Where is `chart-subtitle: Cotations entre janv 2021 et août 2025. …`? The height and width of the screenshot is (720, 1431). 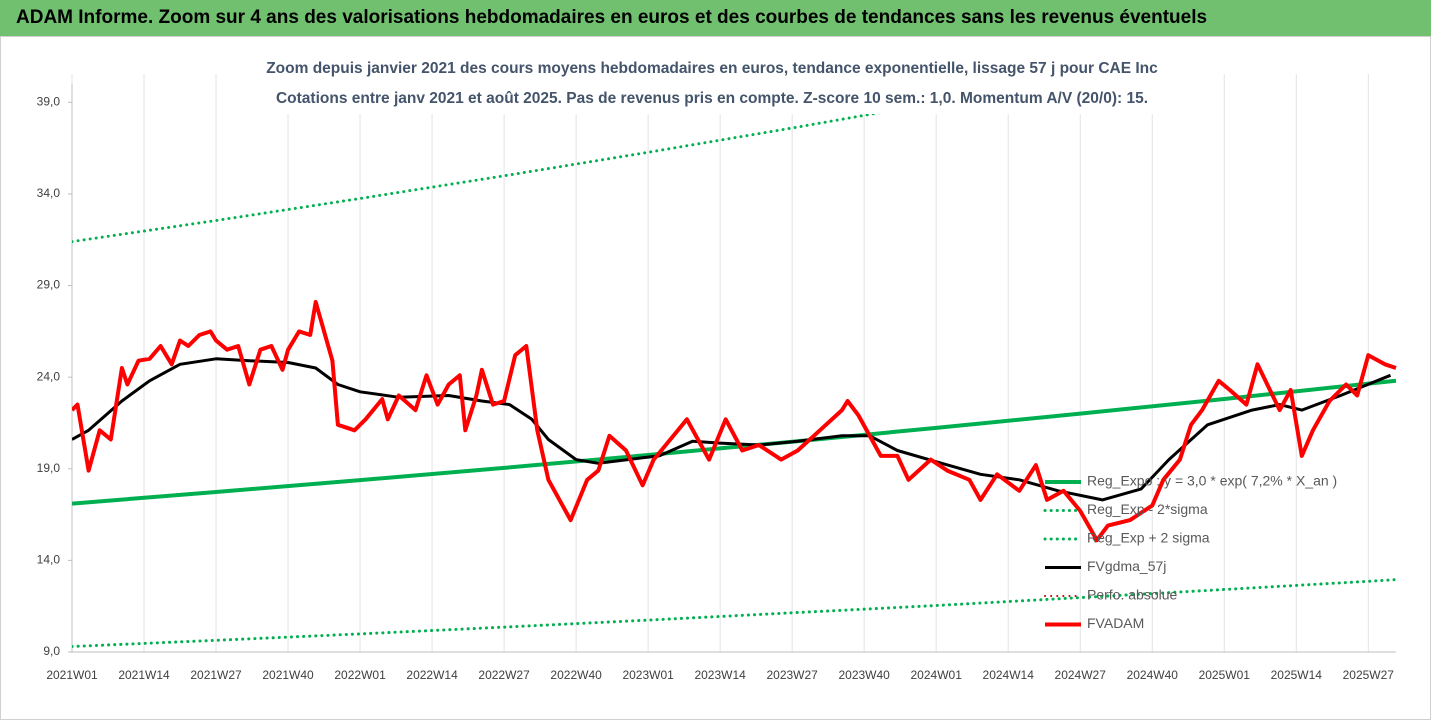
chart-subtitle: Cotations entre janv 2021 et août 2025. … is located at coordinates (712, 98).